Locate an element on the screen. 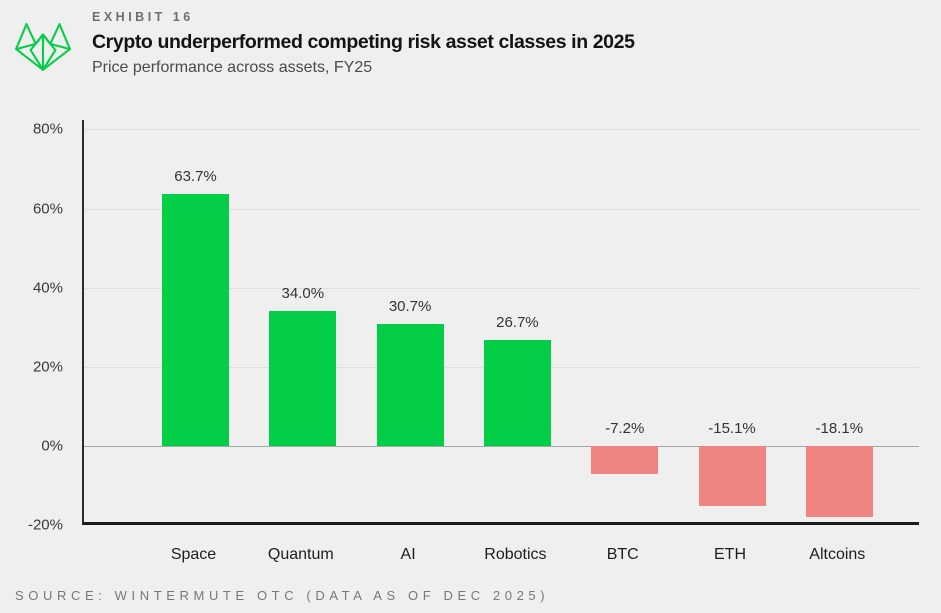 The width and height of the screenshot is (941, 613). y-axis-tick-label: -20% is located at coordinates (45, 525).